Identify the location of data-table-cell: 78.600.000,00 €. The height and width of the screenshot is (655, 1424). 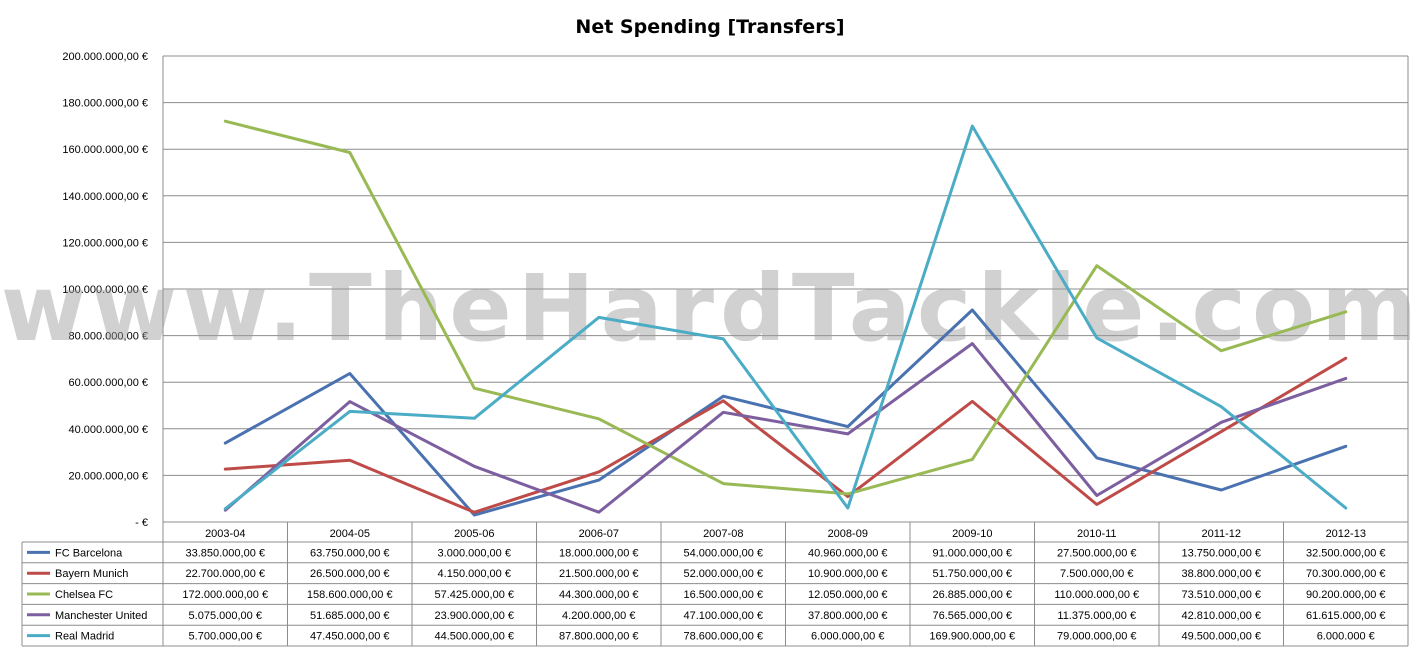
(723, 637).